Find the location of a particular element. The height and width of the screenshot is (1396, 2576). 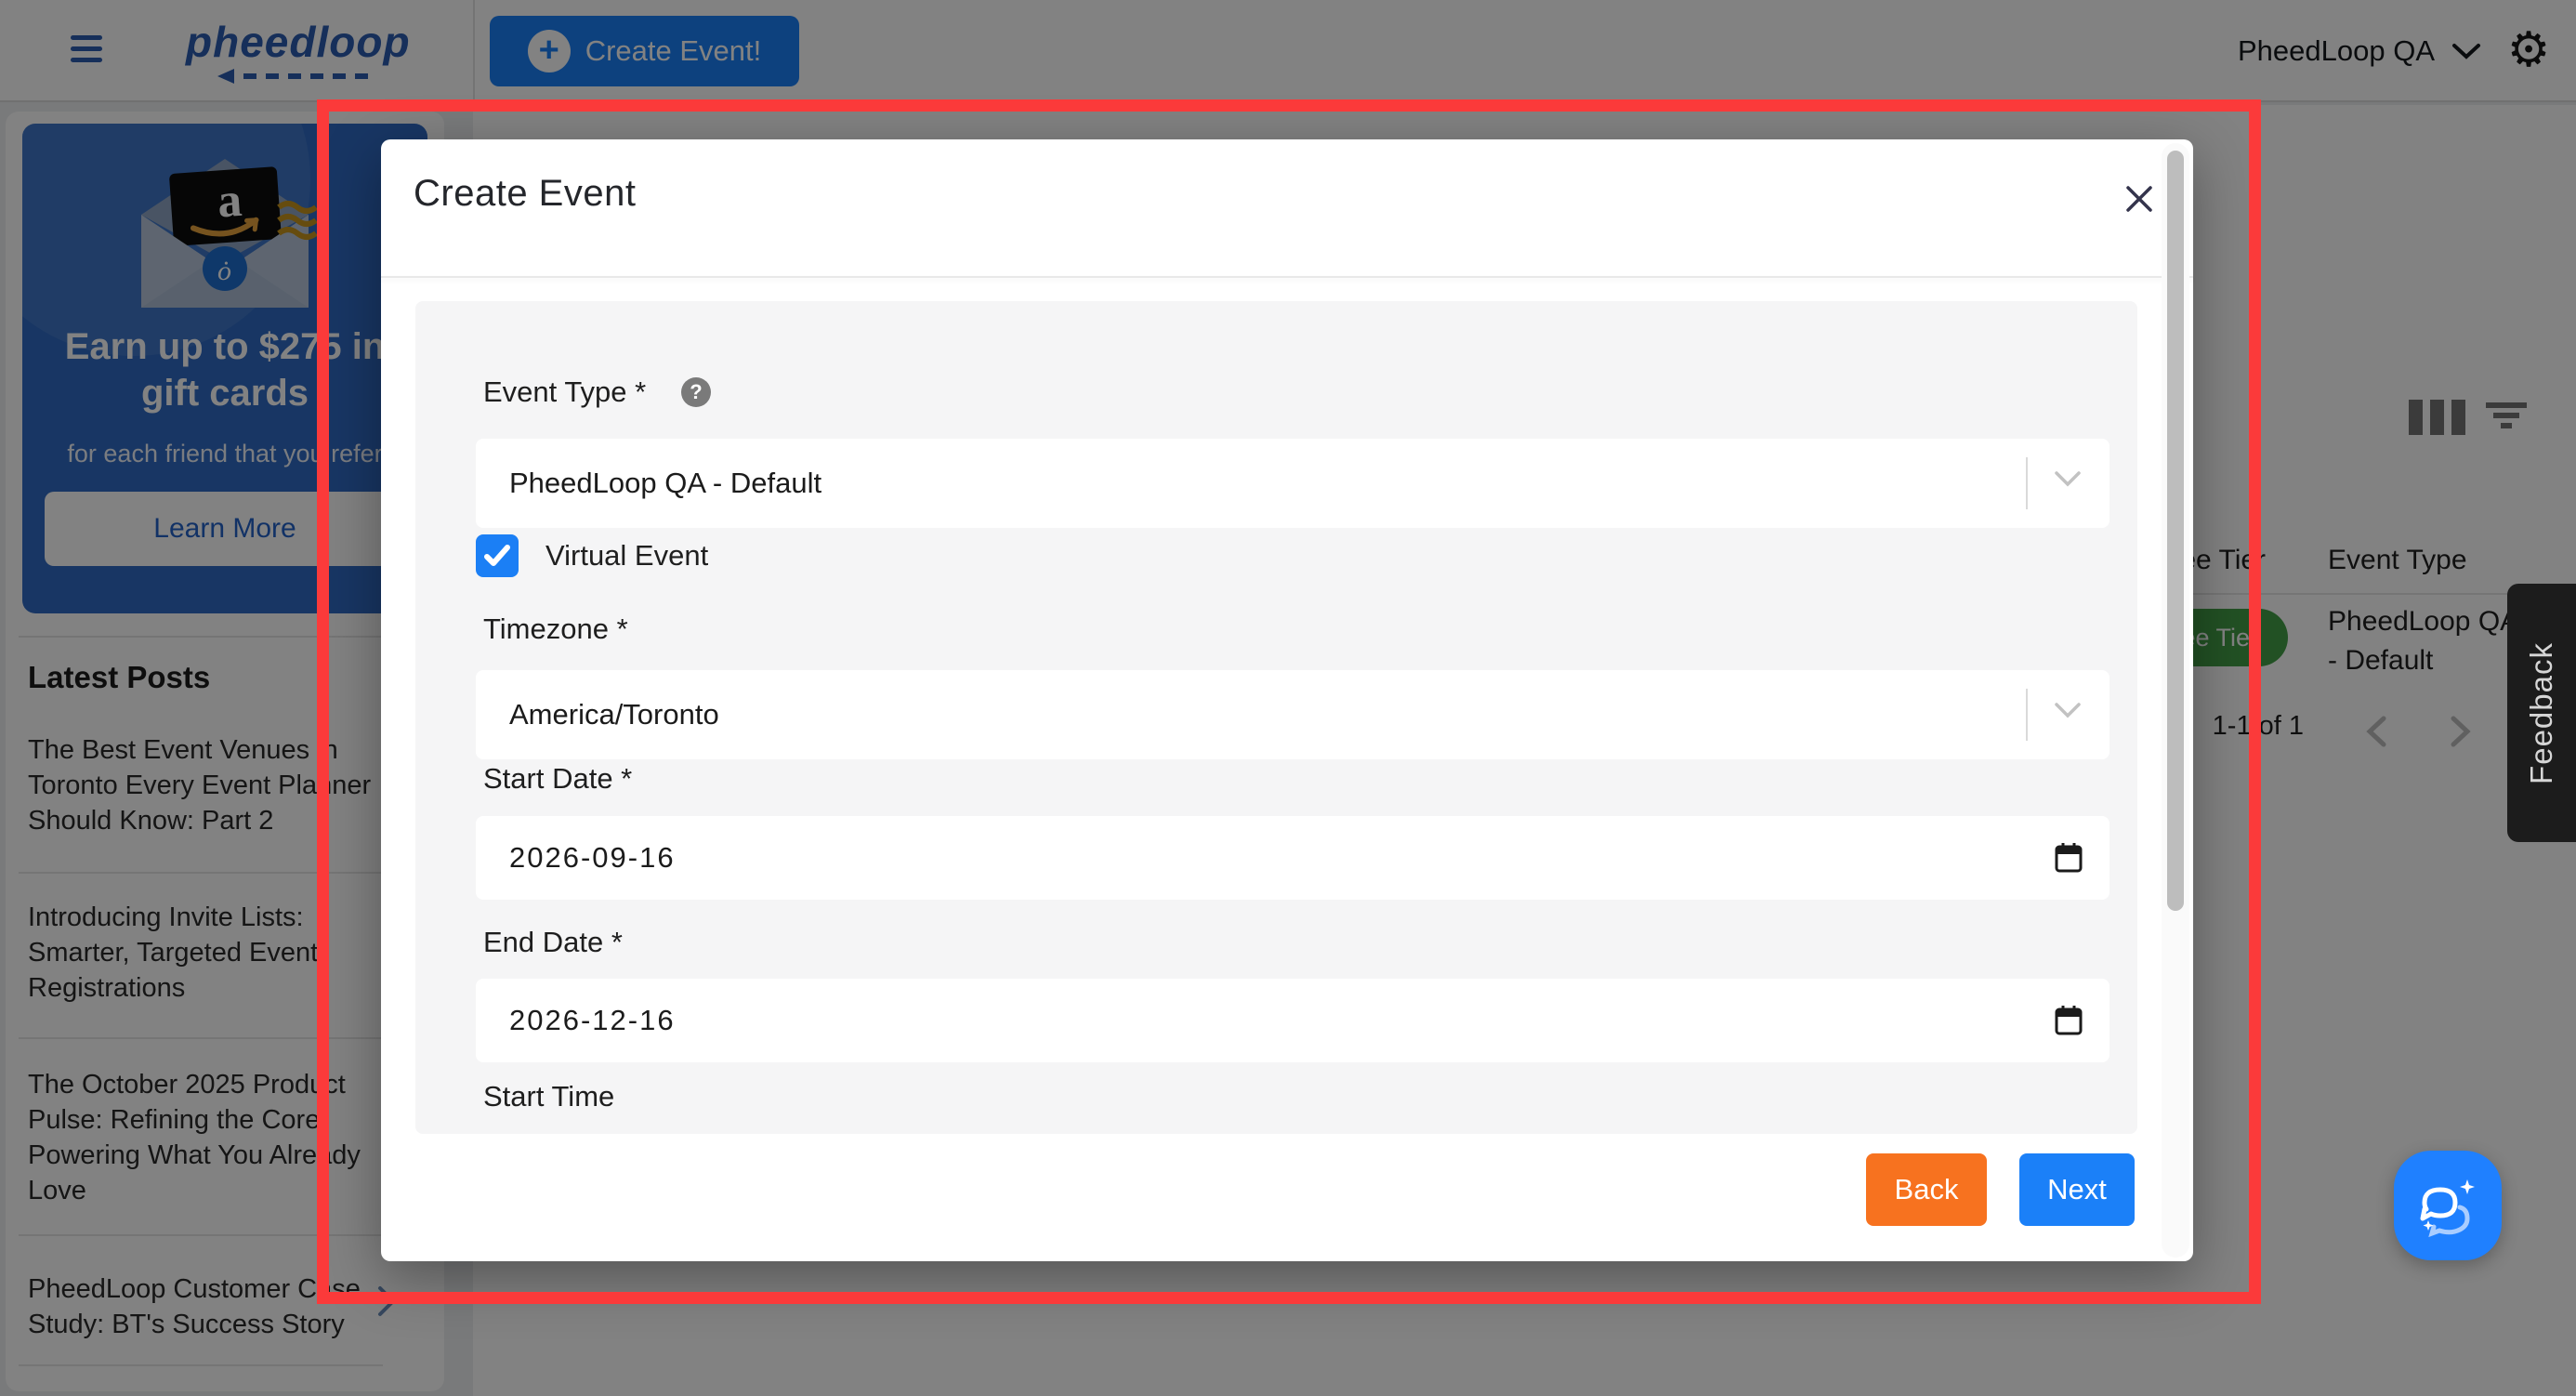

pheedloop-logo-text: pheedloop is located at coordinates (298, 42).